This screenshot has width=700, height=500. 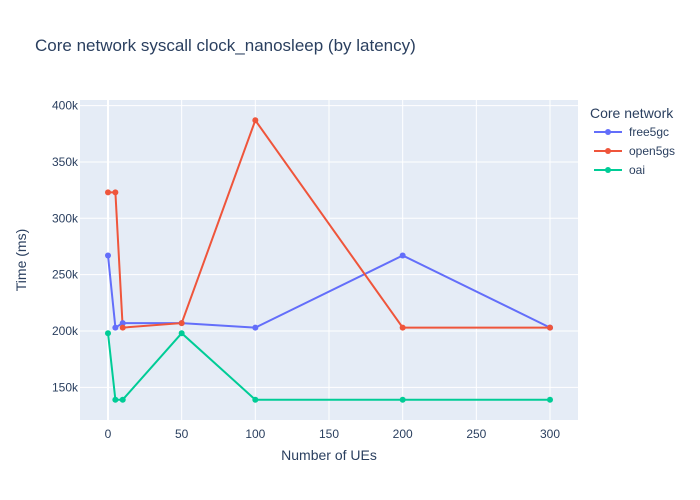 I want to click on y-tick-label: 250k, so click(x=65, y=275).